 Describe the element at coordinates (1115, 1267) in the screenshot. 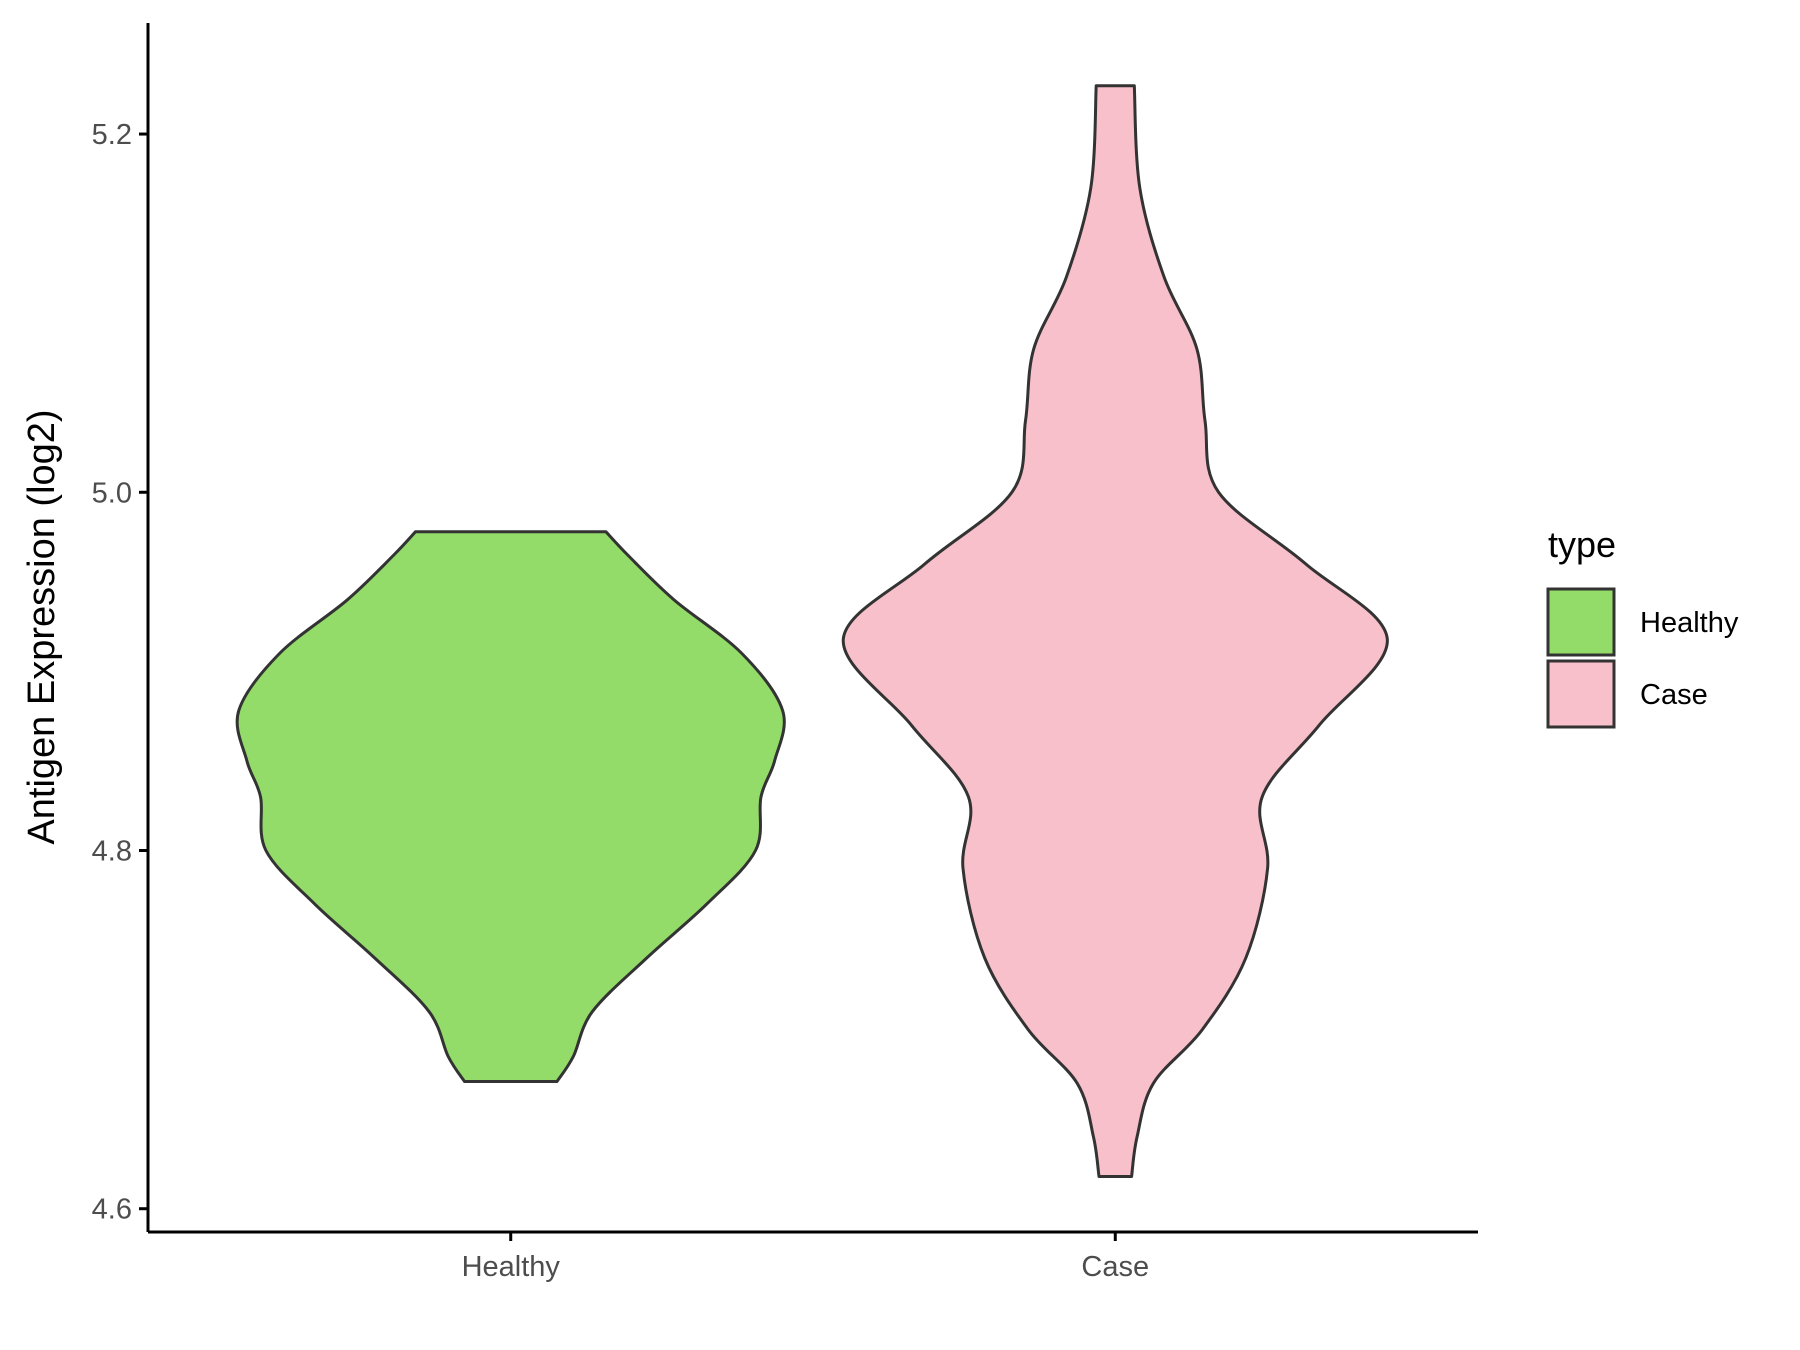

I see `x-tick-label: Case` at that location.